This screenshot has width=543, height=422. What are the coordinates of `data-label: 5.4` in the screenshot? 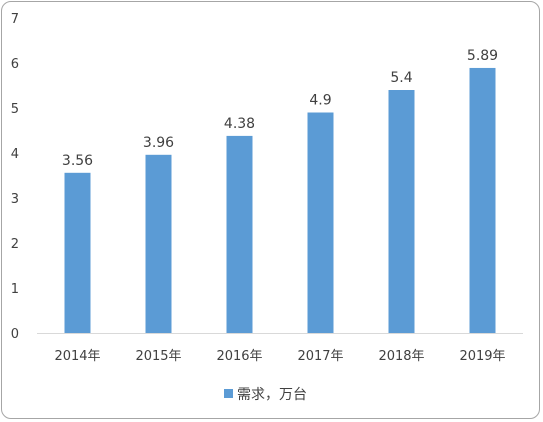 It's located at (401, 78).